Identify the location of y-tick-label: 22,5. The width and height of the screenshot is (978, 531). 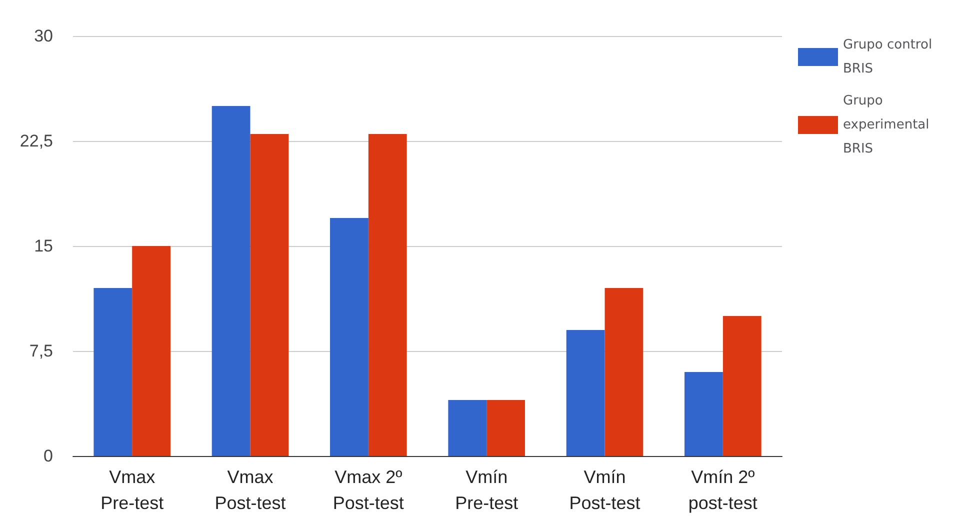
(36, 141).